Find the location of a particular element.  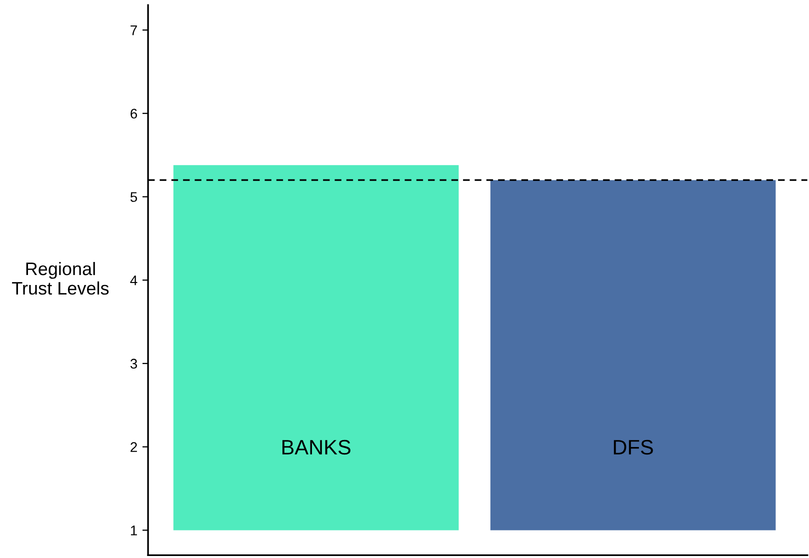

y-tick-label: 2 is located at coordinates (133, 447).